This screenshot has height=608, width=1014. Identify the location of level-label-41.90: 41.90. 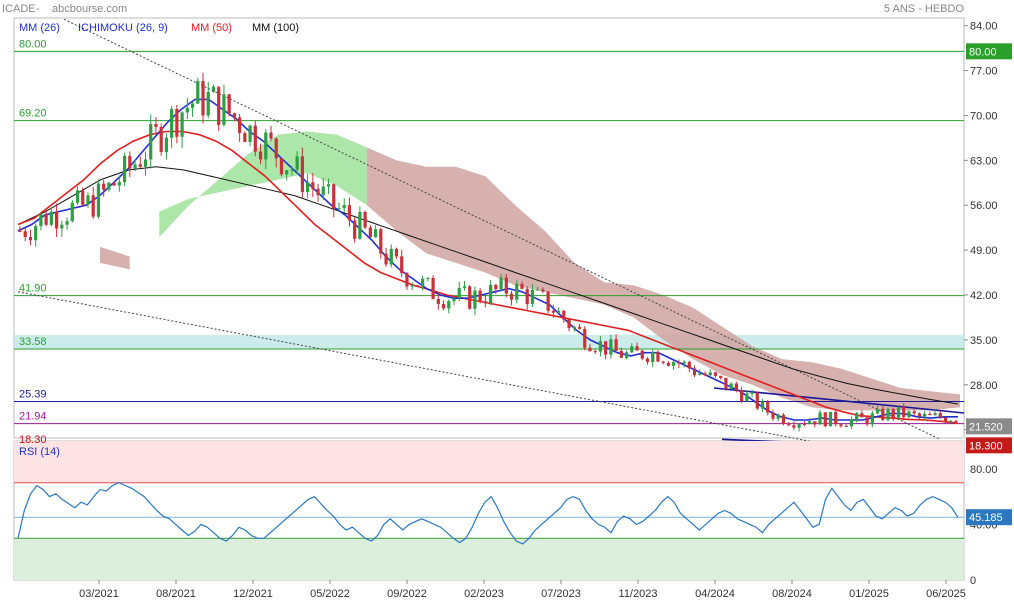
(33, 289).